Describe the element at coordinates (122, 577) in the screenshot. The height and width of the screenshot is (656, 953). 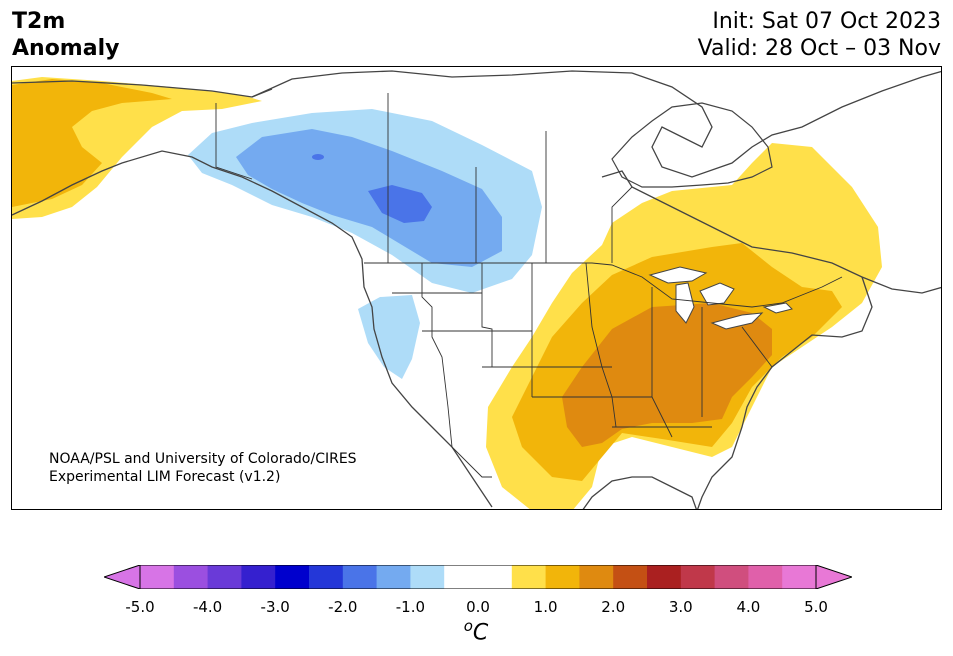
I see `colorbar-under-arrow` at that location.